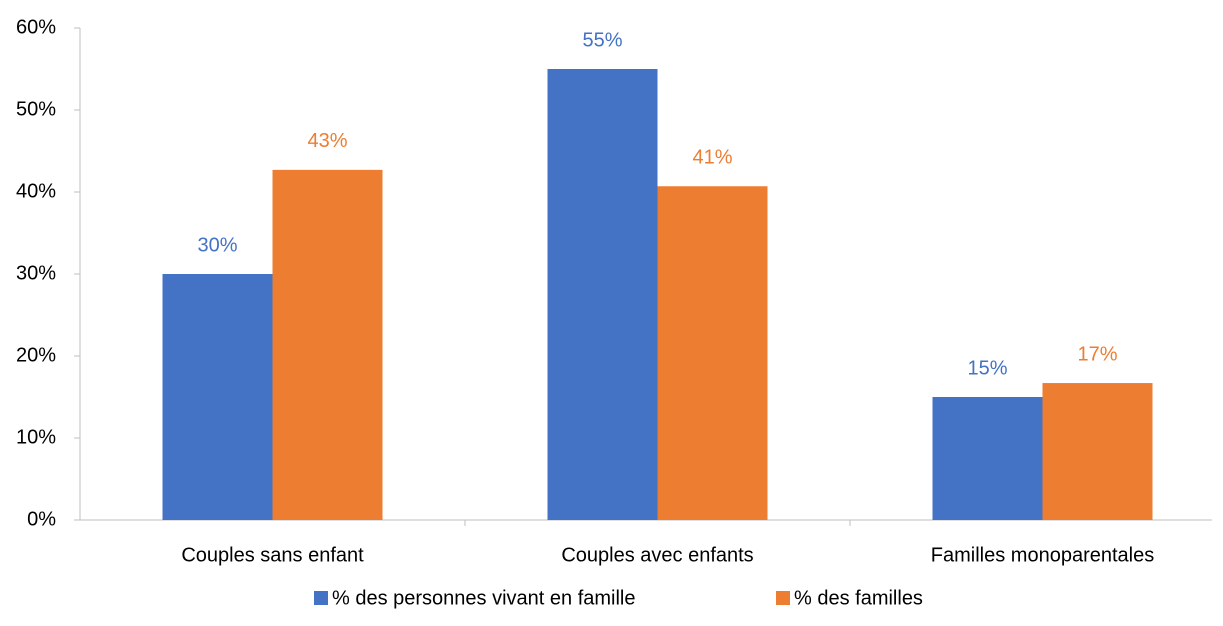 The width and height of the screenshot is (1223, 626). Describe the element at coordinates (1097, 354) in the screenshot. I see `value-label: 17%` at that location.